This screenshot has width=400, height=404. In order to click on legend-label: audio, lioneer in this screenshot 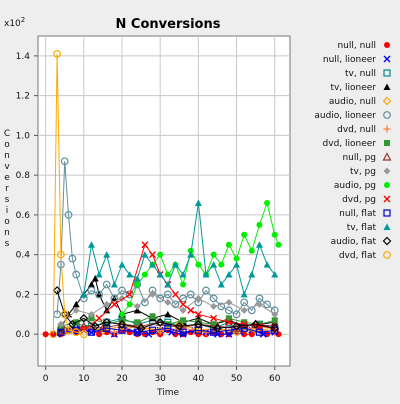, I will do `click(345, 116)`.